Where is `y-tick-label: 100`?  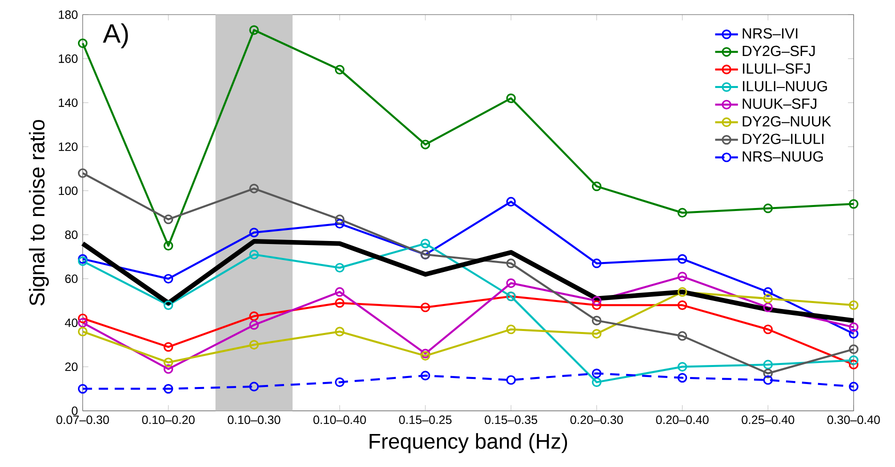
y-tick-label: 100 is located at coordinates (68, 191).